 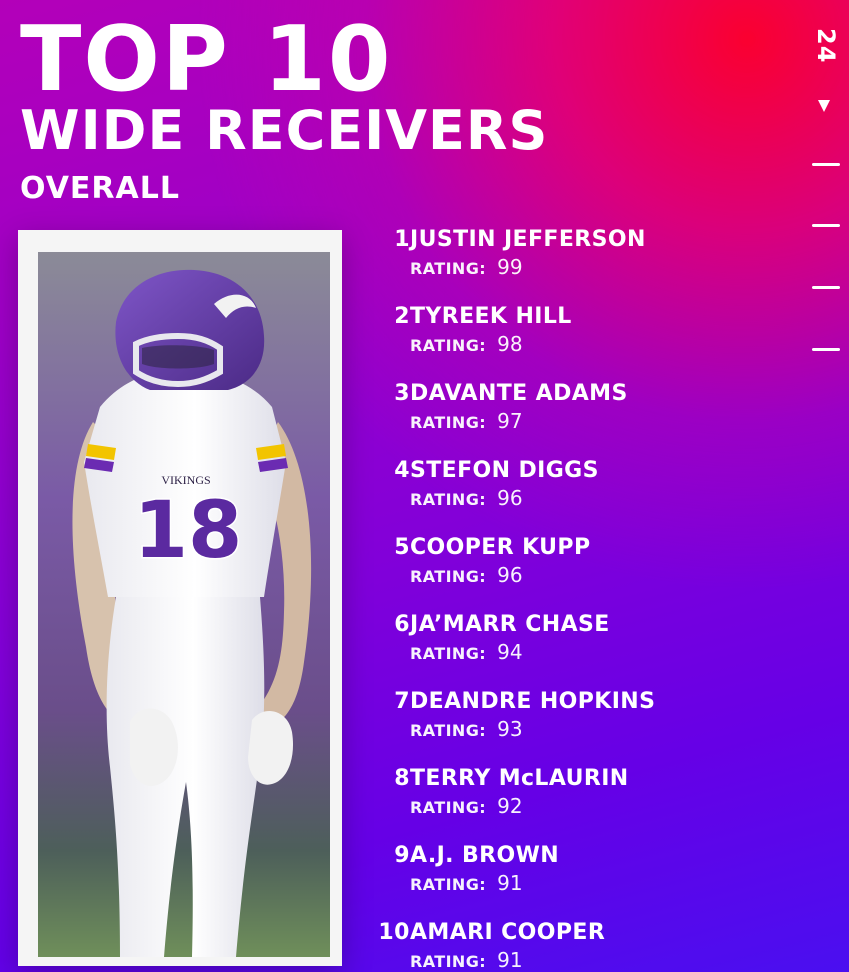 I want to click on player-pants, so click(x=185, y=777).